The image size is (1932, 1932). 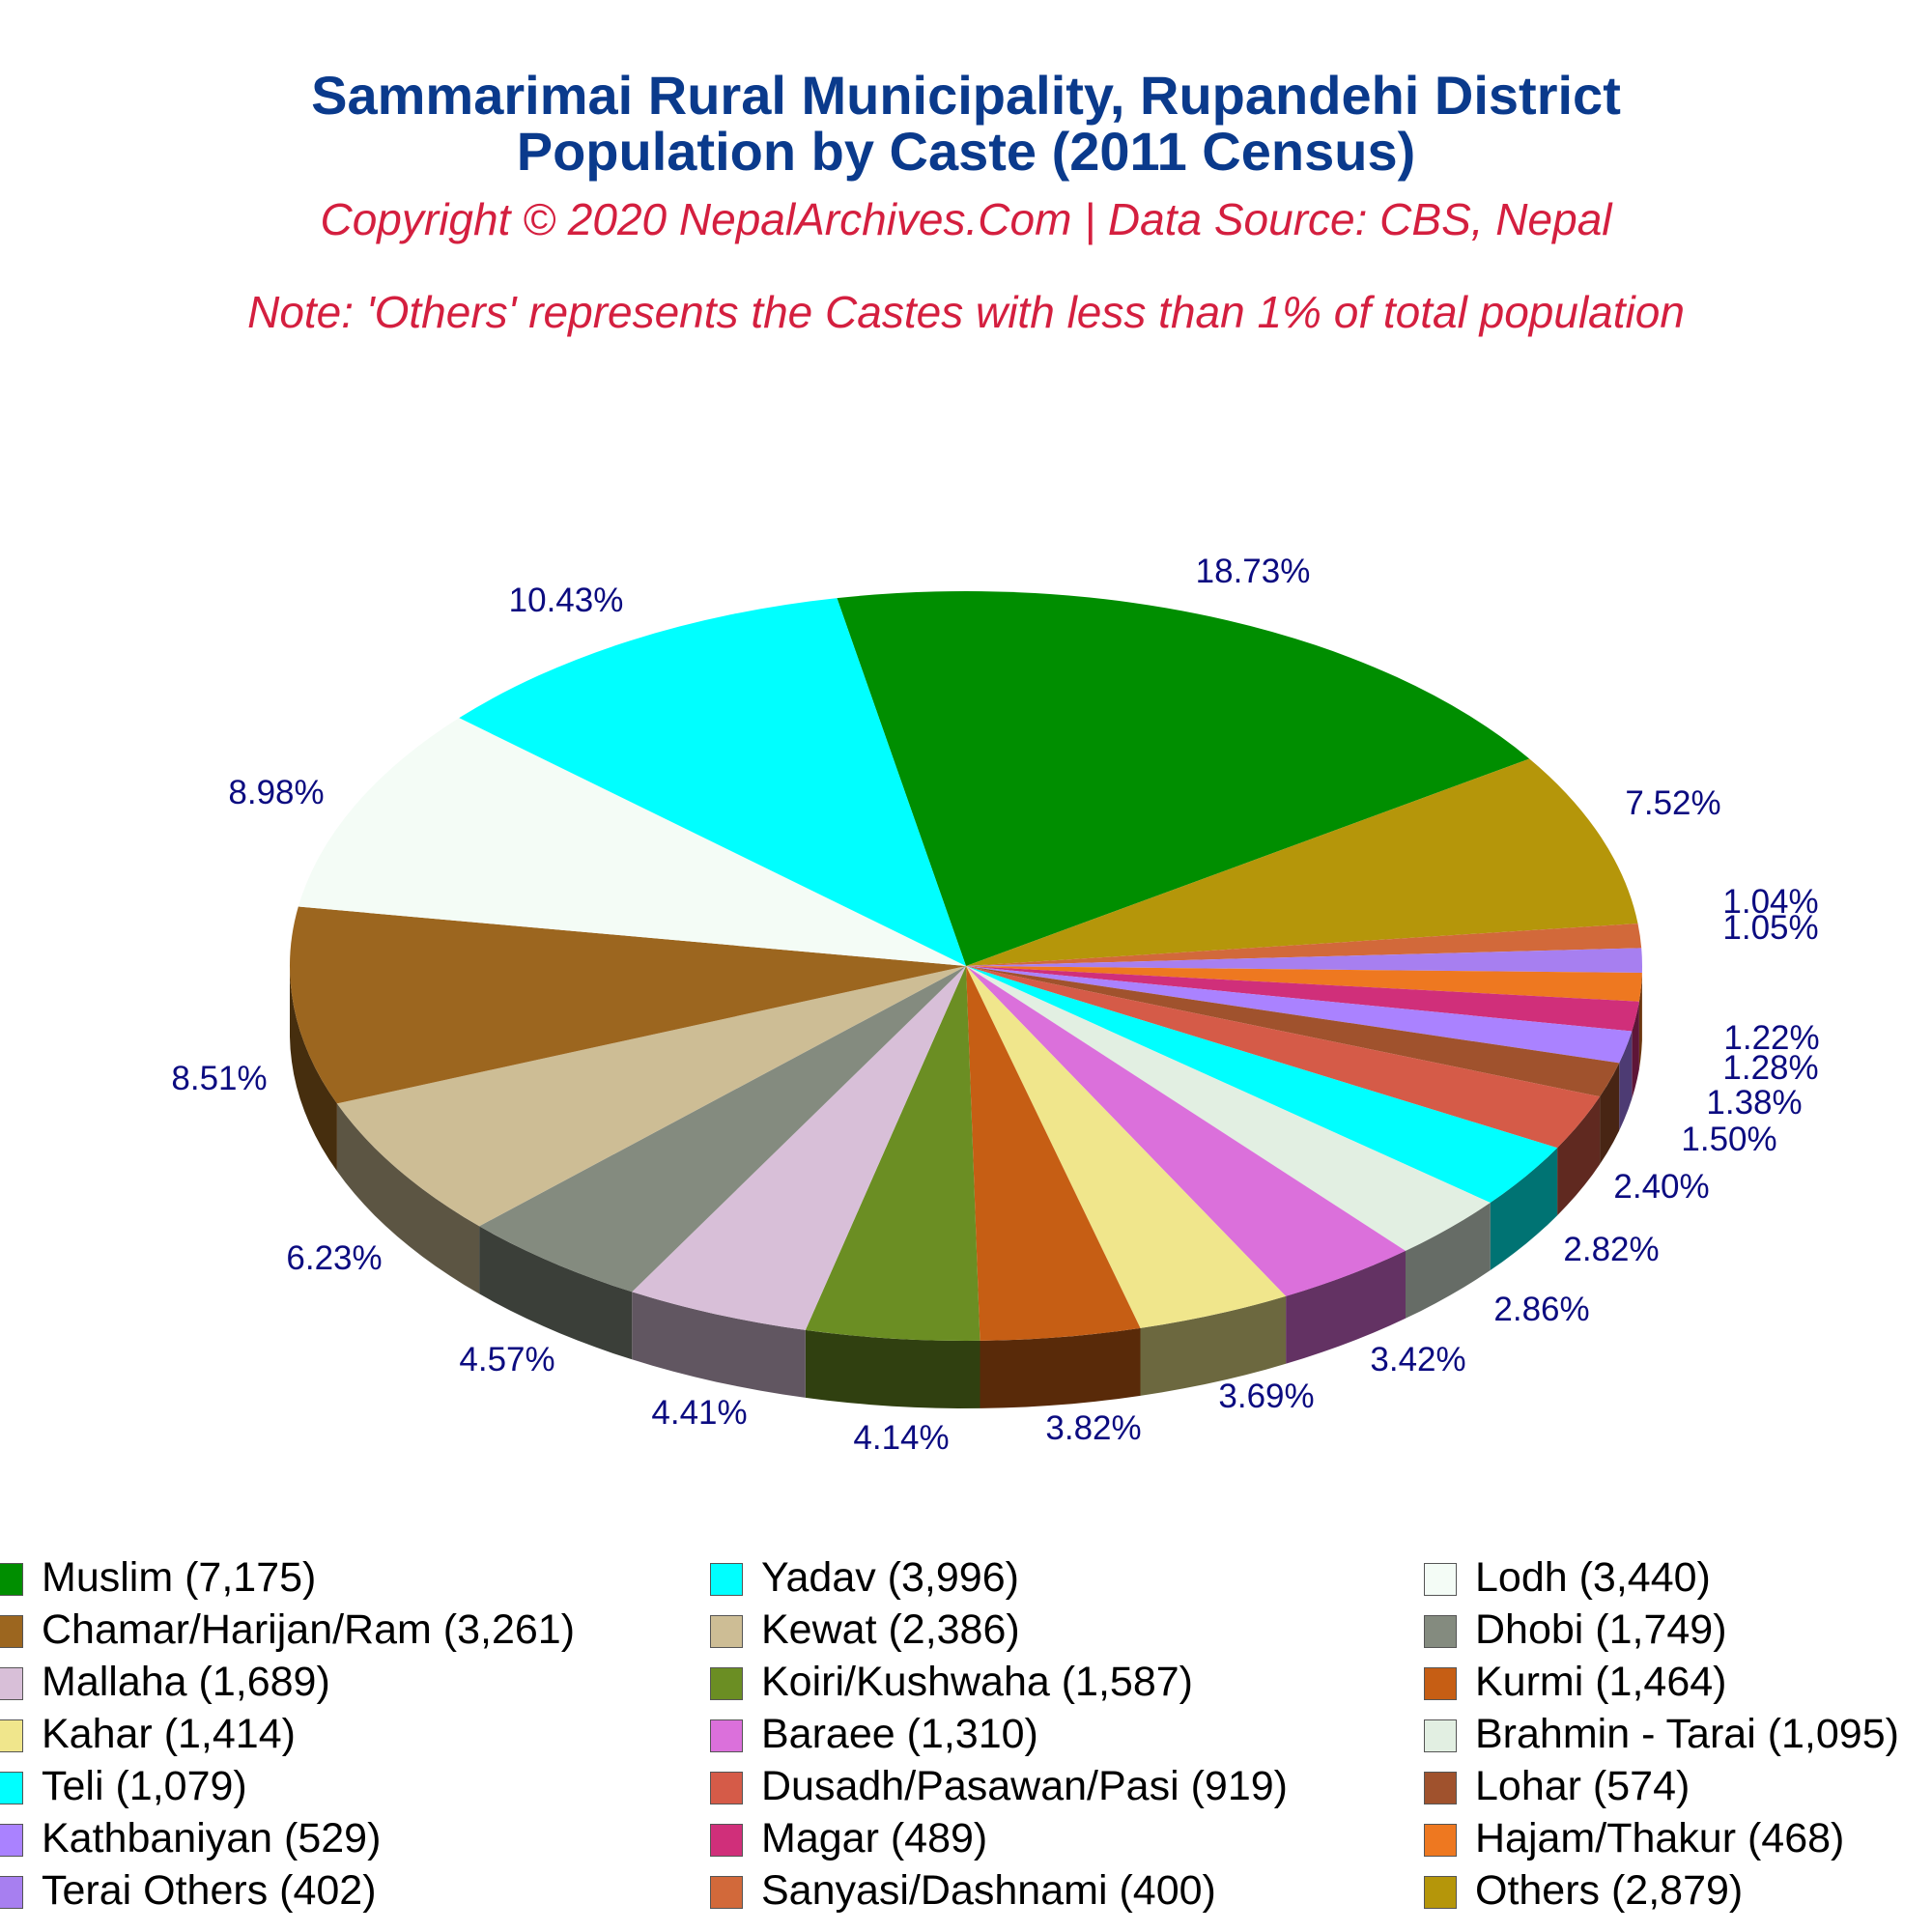 I want to click on pct-label-5: 1.28%, so click(x=1770, y=1068).